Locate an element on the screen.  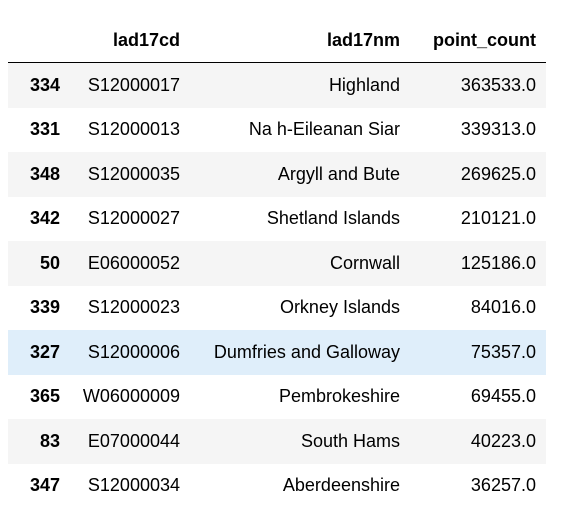
cell-lad17cd: S12000035 is located at coordinates (133, 173).